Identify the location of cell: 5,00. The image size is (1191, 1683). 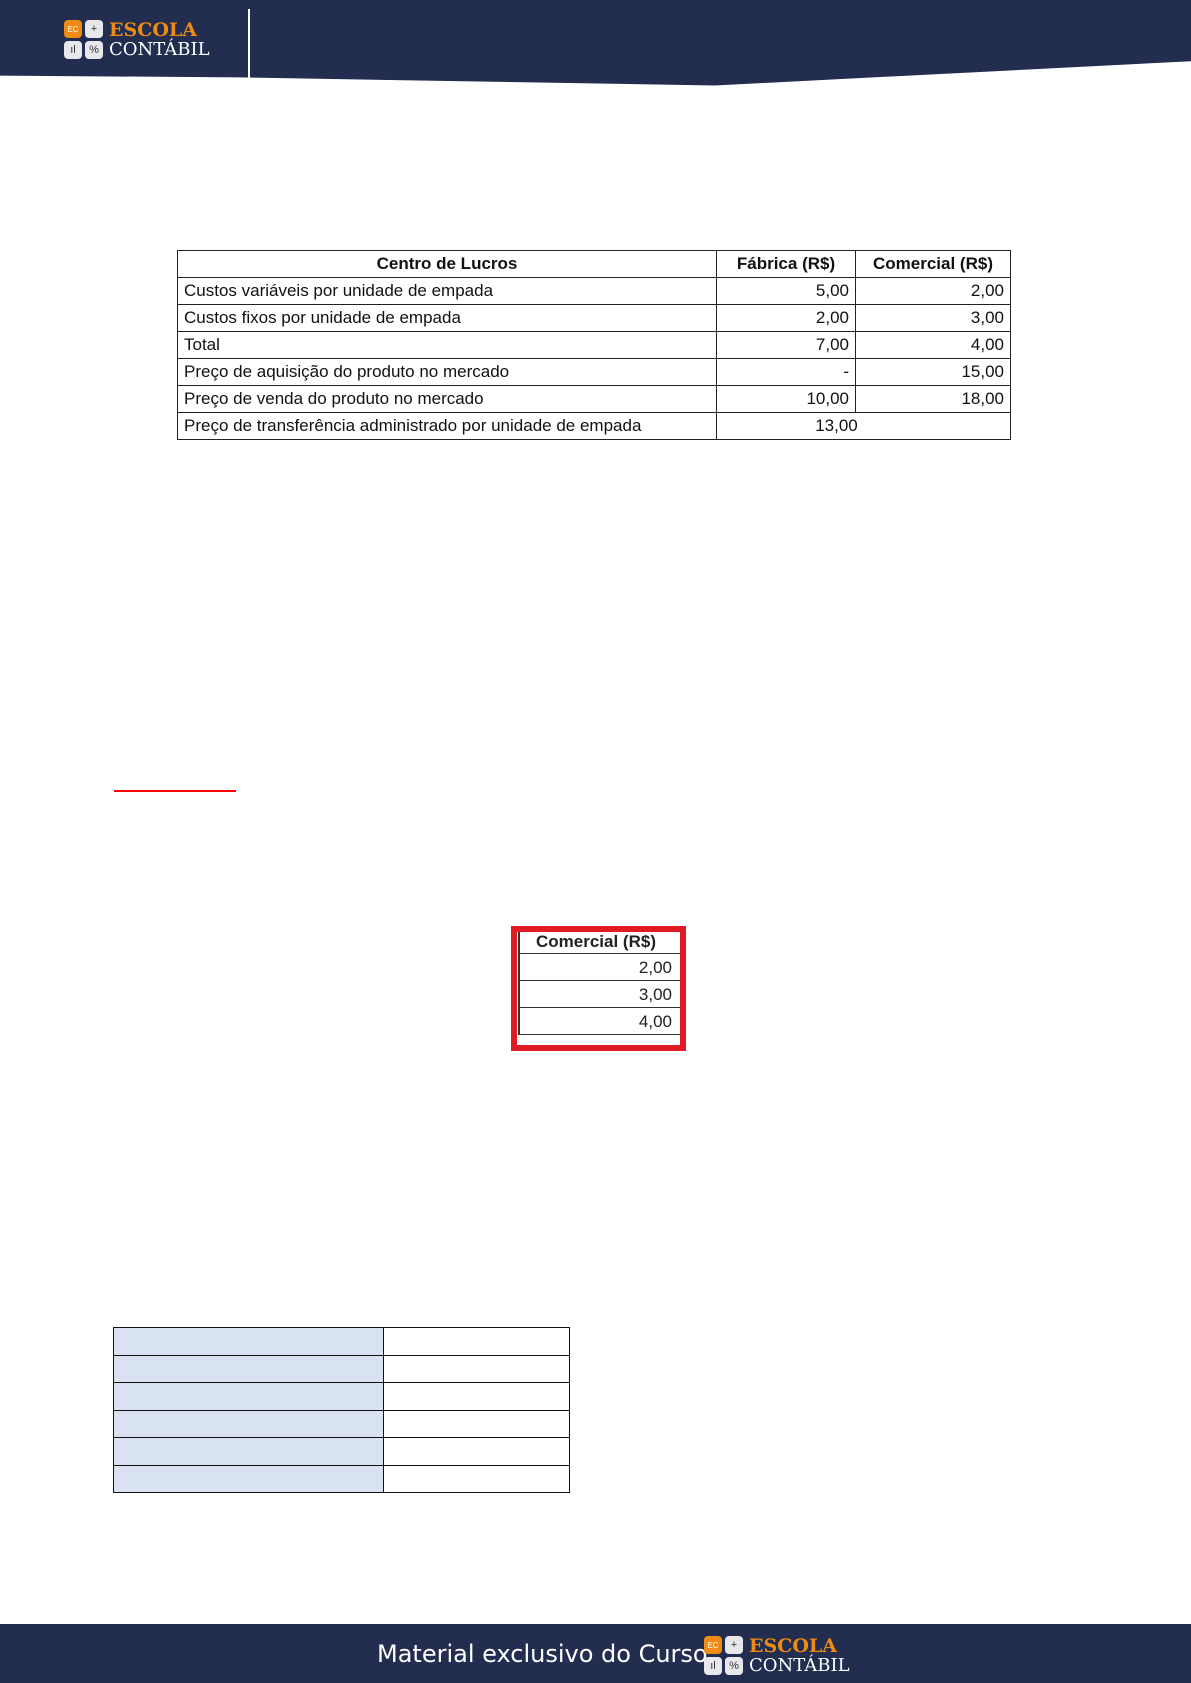
(786, 291).